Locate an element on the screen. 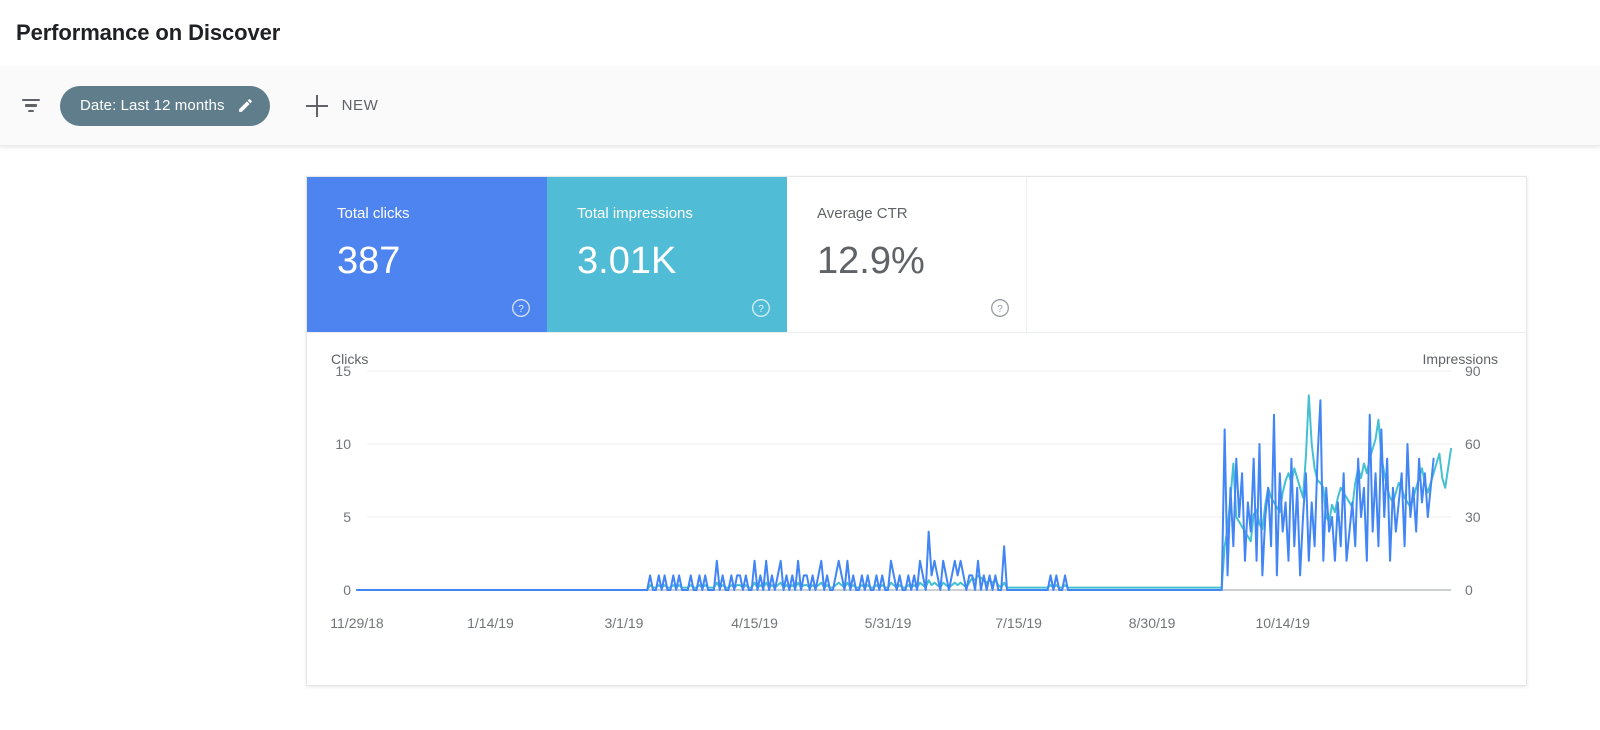 The height and width of the screenshot is (730, 1600). pencil-icon is located at coordinates (245, 105).